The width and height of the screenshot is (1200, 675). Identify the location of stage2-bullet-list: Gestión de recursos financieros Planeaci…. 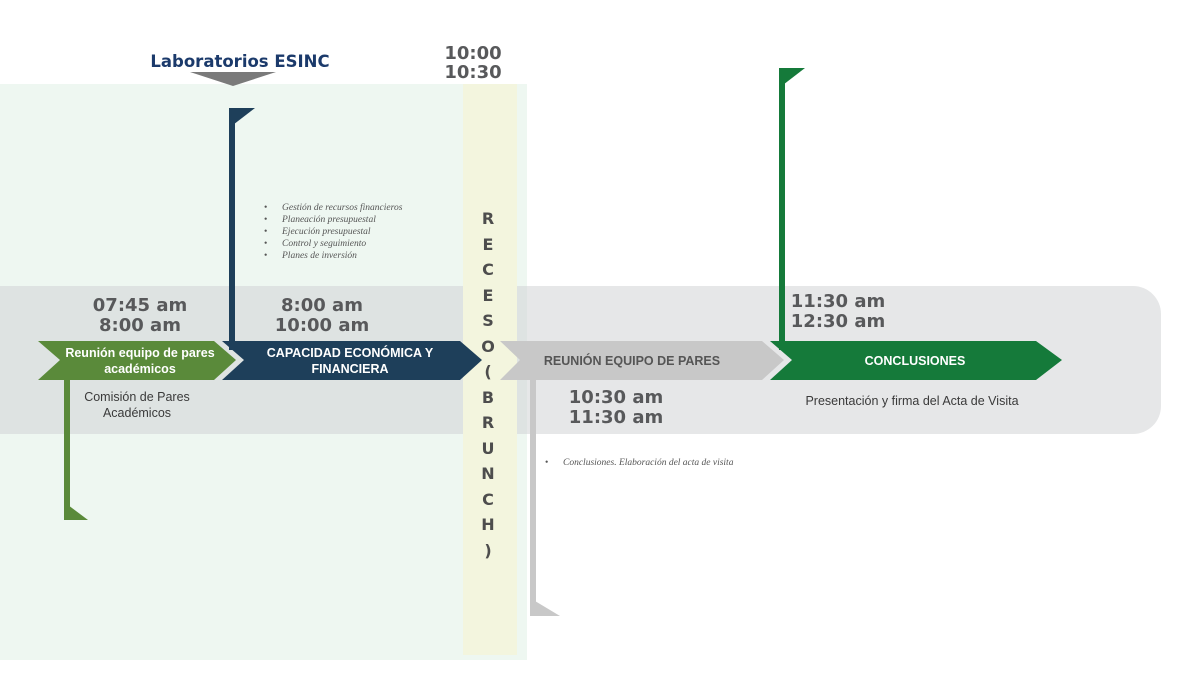
(359, 232).